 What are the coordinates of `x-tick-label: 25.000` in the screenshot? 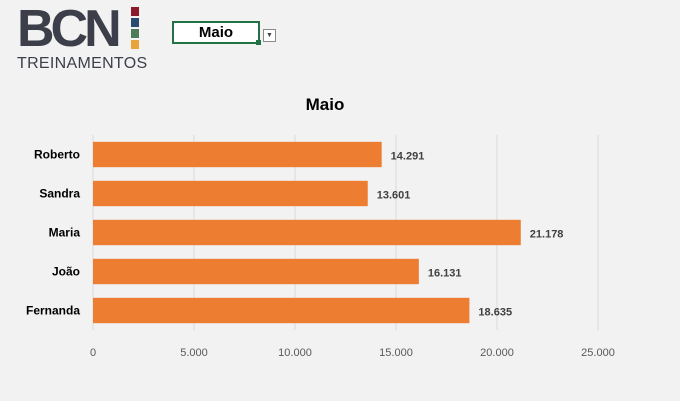 It's located at (598, 353).